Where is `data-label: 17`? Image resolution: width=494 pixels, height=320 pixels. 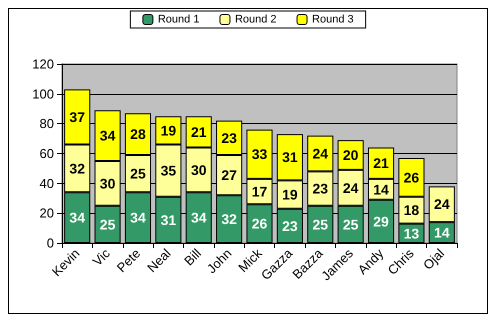
data-label: 17 is located at coordinates (260, 192).